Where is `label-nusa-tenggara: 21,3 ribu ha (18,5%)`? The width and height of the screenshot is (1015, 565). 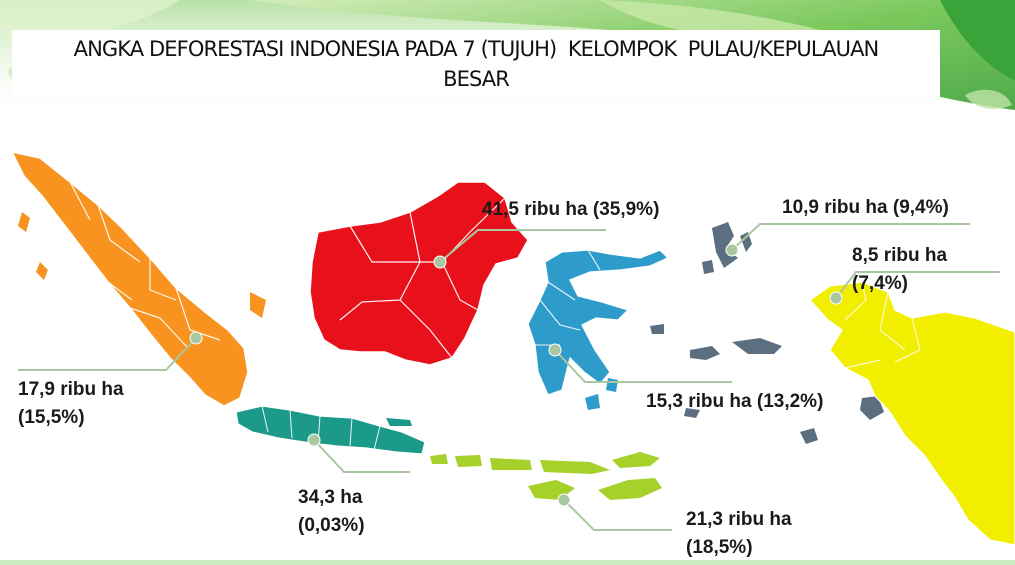
label-nusa-tenggara: 21,3 ribu ha (18,5%) is located at coordinates (739, 534).